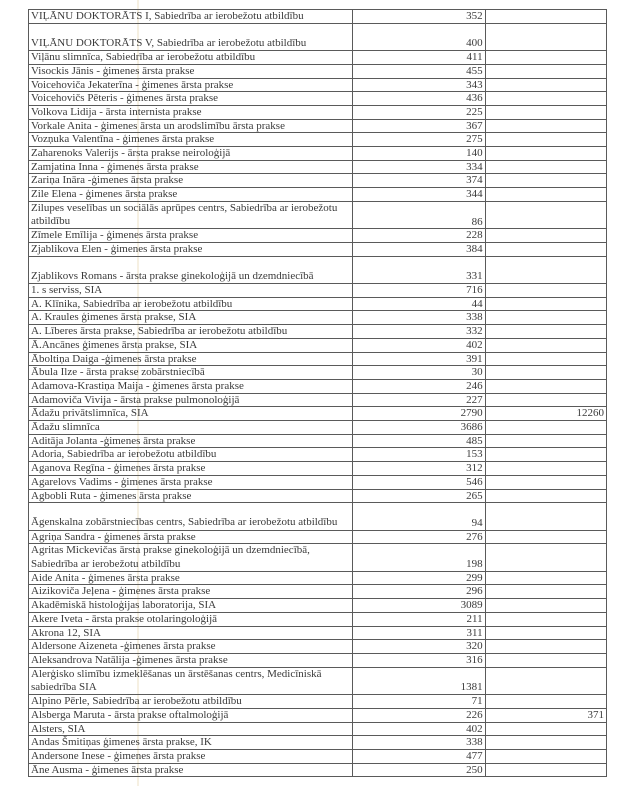  What do you see at coordinates (190, 372) in the screenshot?
I see `row-name-cell: Ābula Ilze - ārsta prakse zobārstniecībā` at bounding box center [190, 372].